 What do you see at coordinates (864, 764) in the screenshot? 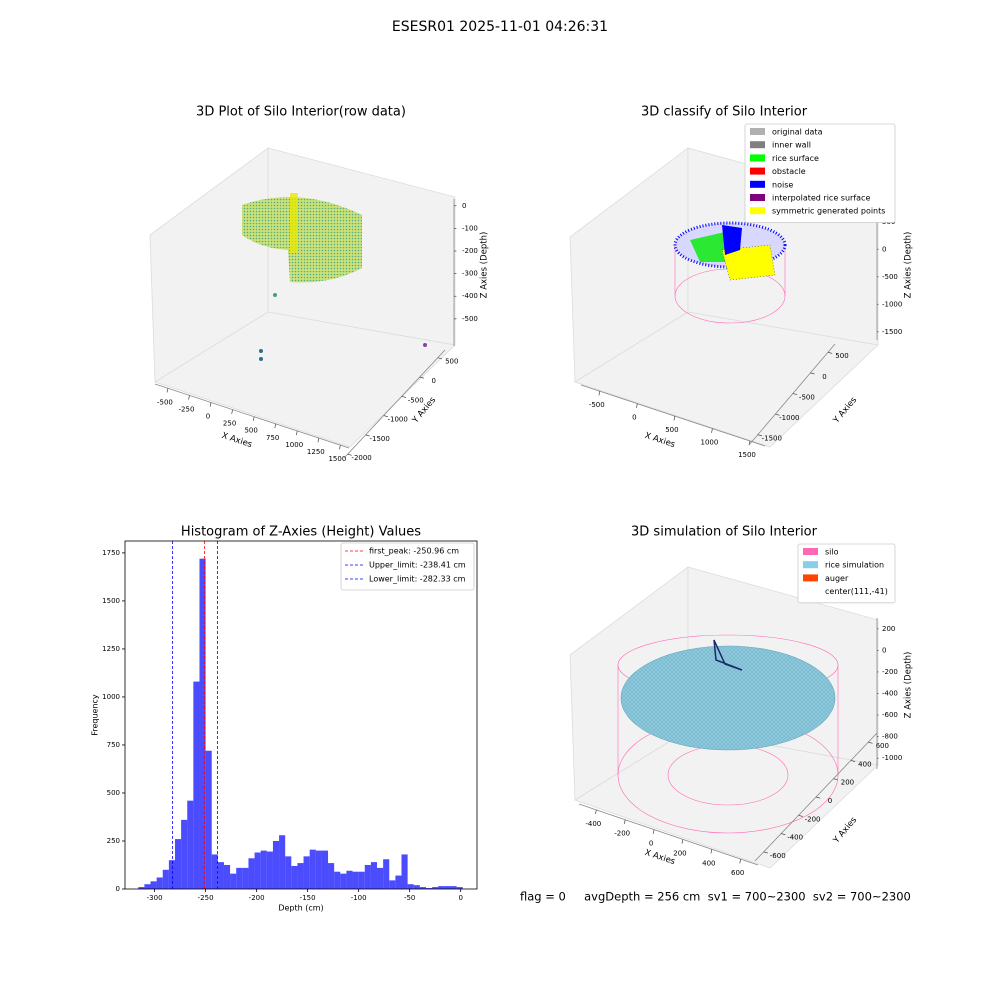
I see `y-tick-label: 400` at bounding box center [864, 764].